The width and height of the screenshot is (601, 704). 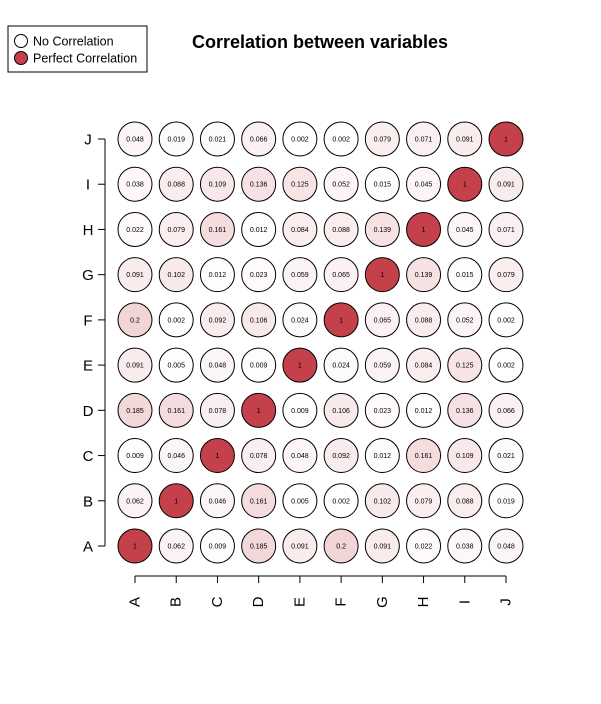 What do you see at coordinates (506, 184) in the screenshot?
I see `correlation-circle-J-I` at bounding box center [506, 184].